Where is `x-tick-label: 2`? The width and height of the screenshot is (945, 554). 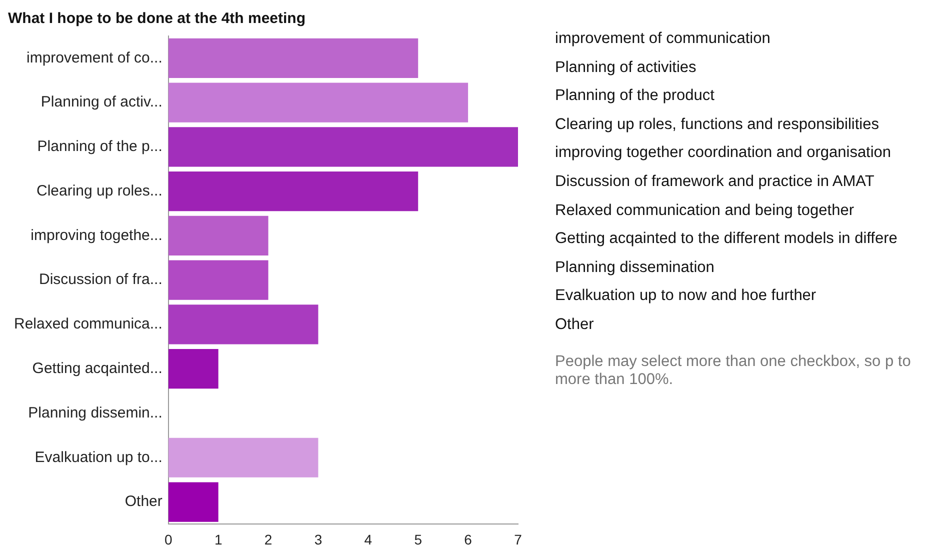
x-tick-label: 2 is located at coordinates (268, 539).